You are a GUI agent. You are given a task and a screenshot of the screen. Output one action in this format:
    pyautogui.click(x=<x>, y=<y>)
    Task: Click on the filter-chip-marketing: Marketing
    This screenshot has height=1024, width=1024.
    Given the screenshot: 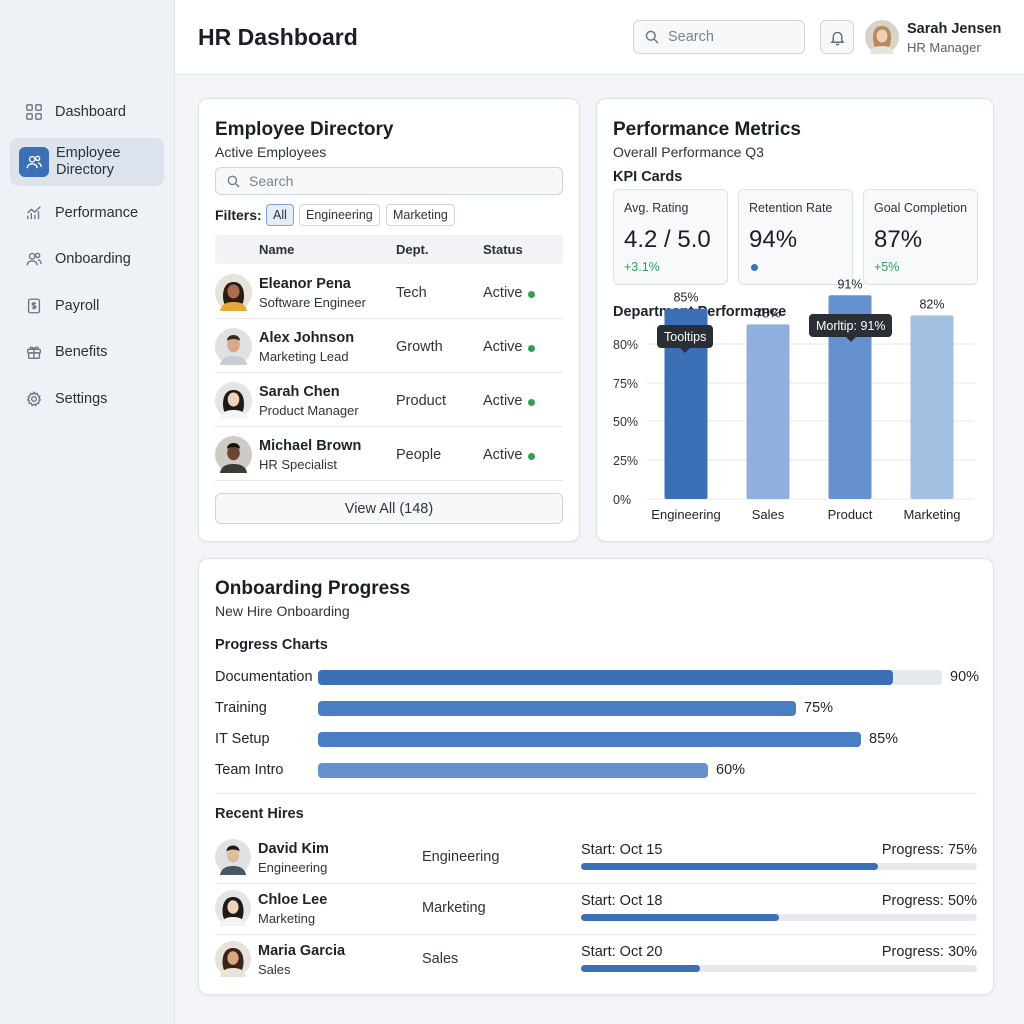 What is the action you would take?
    pyautogui.click(x=420, y=215)
    